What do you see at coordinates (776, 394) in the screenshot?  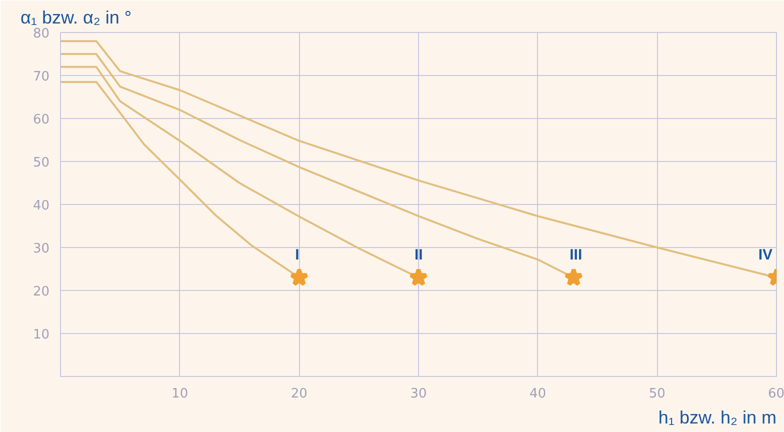 I see `x-tick-label: 60` at bounding box center [776, 394].